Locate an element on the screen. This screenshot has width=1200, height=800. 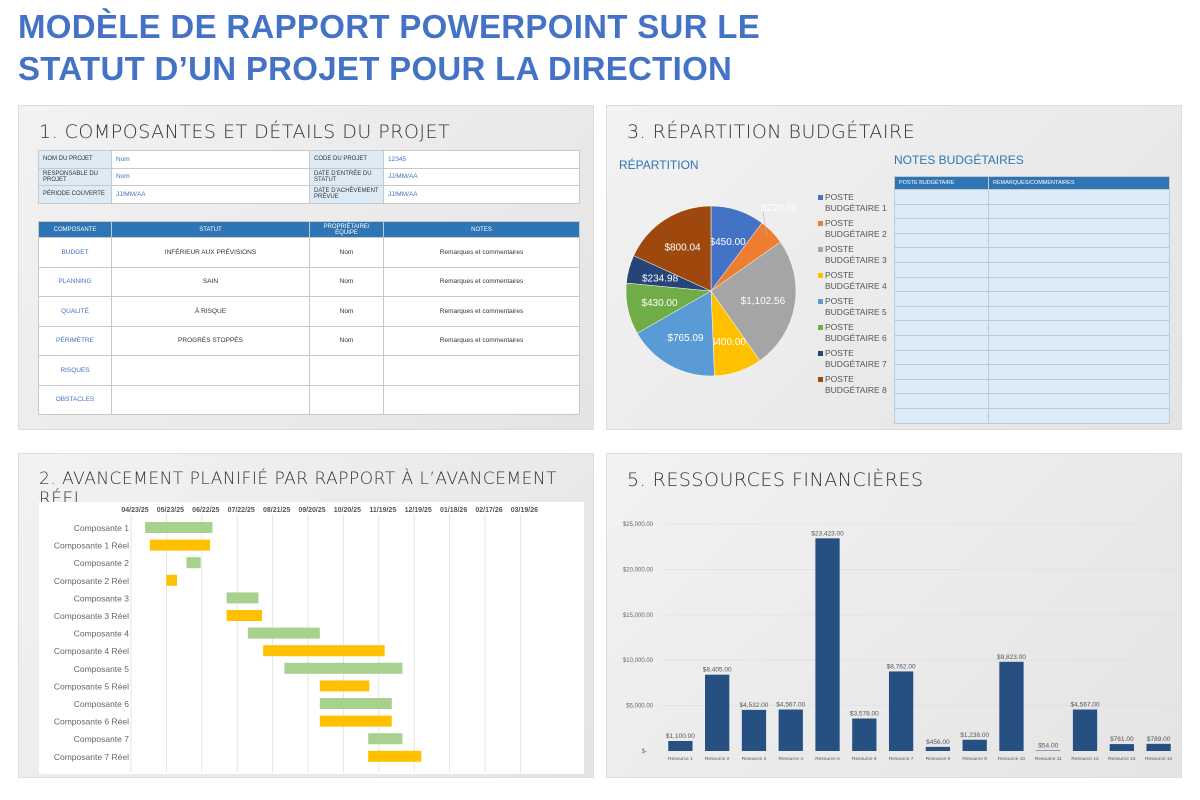
info-label: DATE D’ENTRÉE DU STATUT is located at coordinates (346, 176).